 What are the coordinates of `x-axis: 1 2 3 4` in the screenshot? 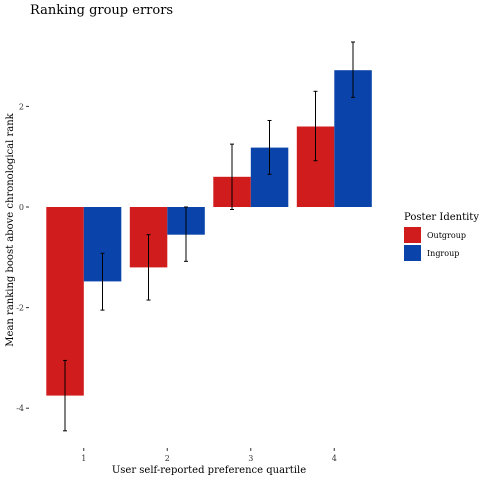 It's located at (209, 455).